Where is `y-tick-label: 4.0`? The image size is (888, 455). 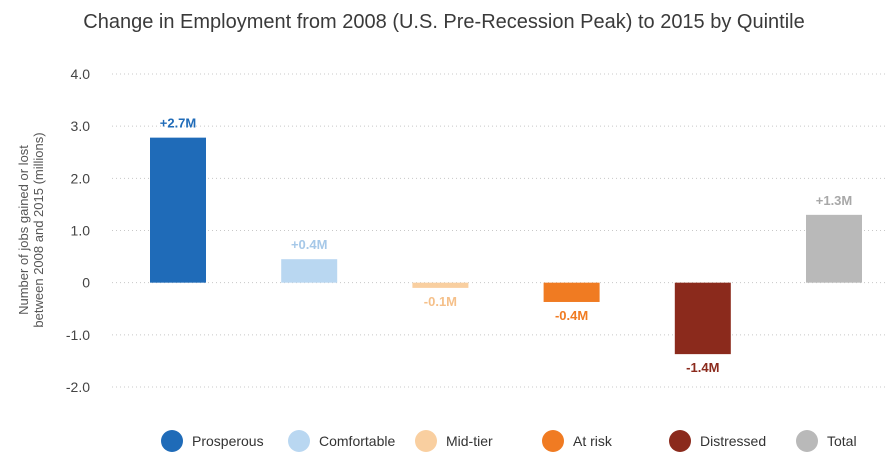 y-tick-label: 4.0 is located at coordinates (81, 74).